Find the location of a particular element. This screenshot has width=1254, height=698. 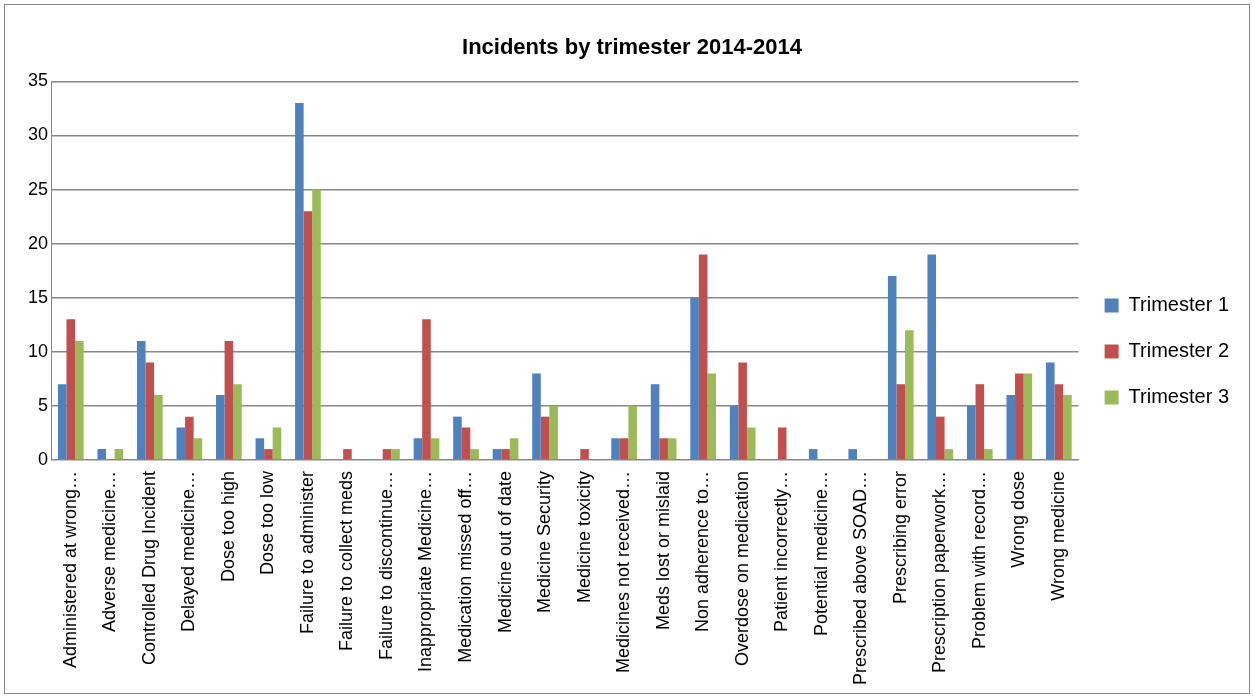

legend-label: Trimester 2 is located at coordinates (1179, 350).